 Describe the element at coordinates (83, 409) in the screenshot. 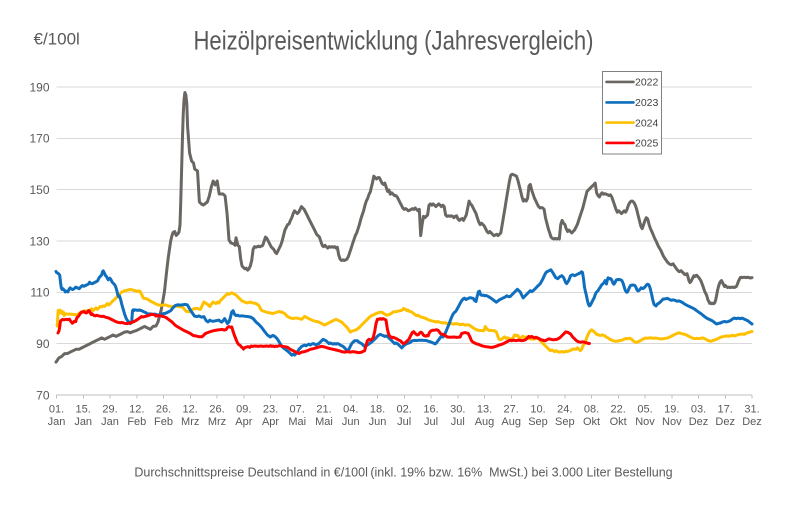

I see `svg-text: 15.` at that location.